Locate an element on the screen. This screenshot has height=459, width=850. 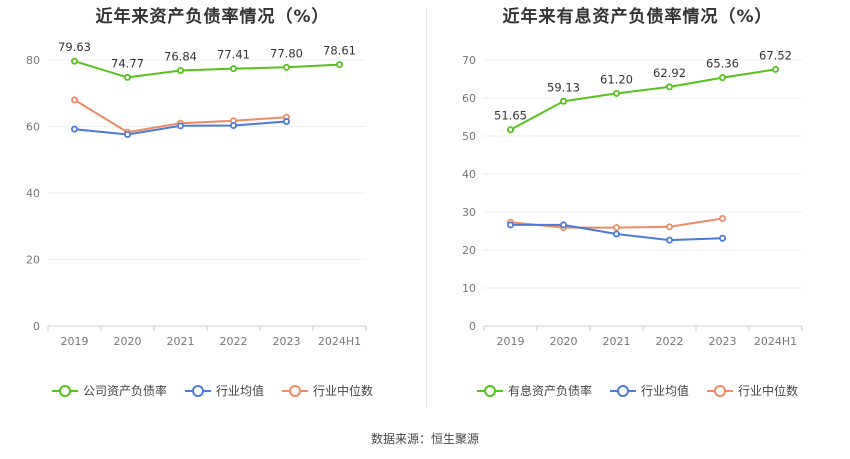
legend-label: 有息资产负债率 is located at coordinates (549, 391).